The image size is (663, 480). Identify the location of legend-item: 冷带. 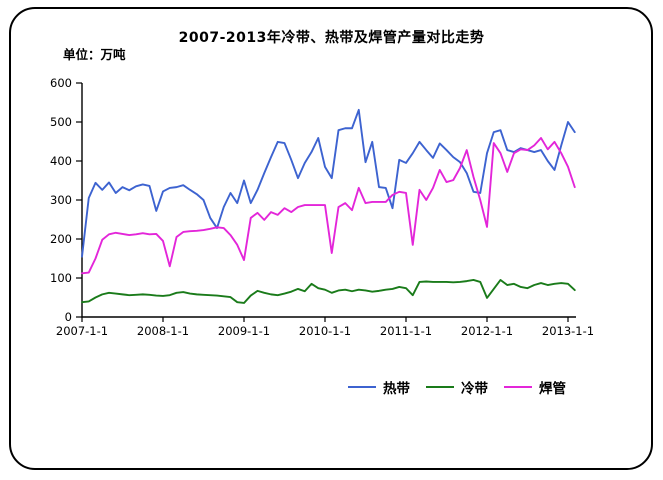
(457, 387).